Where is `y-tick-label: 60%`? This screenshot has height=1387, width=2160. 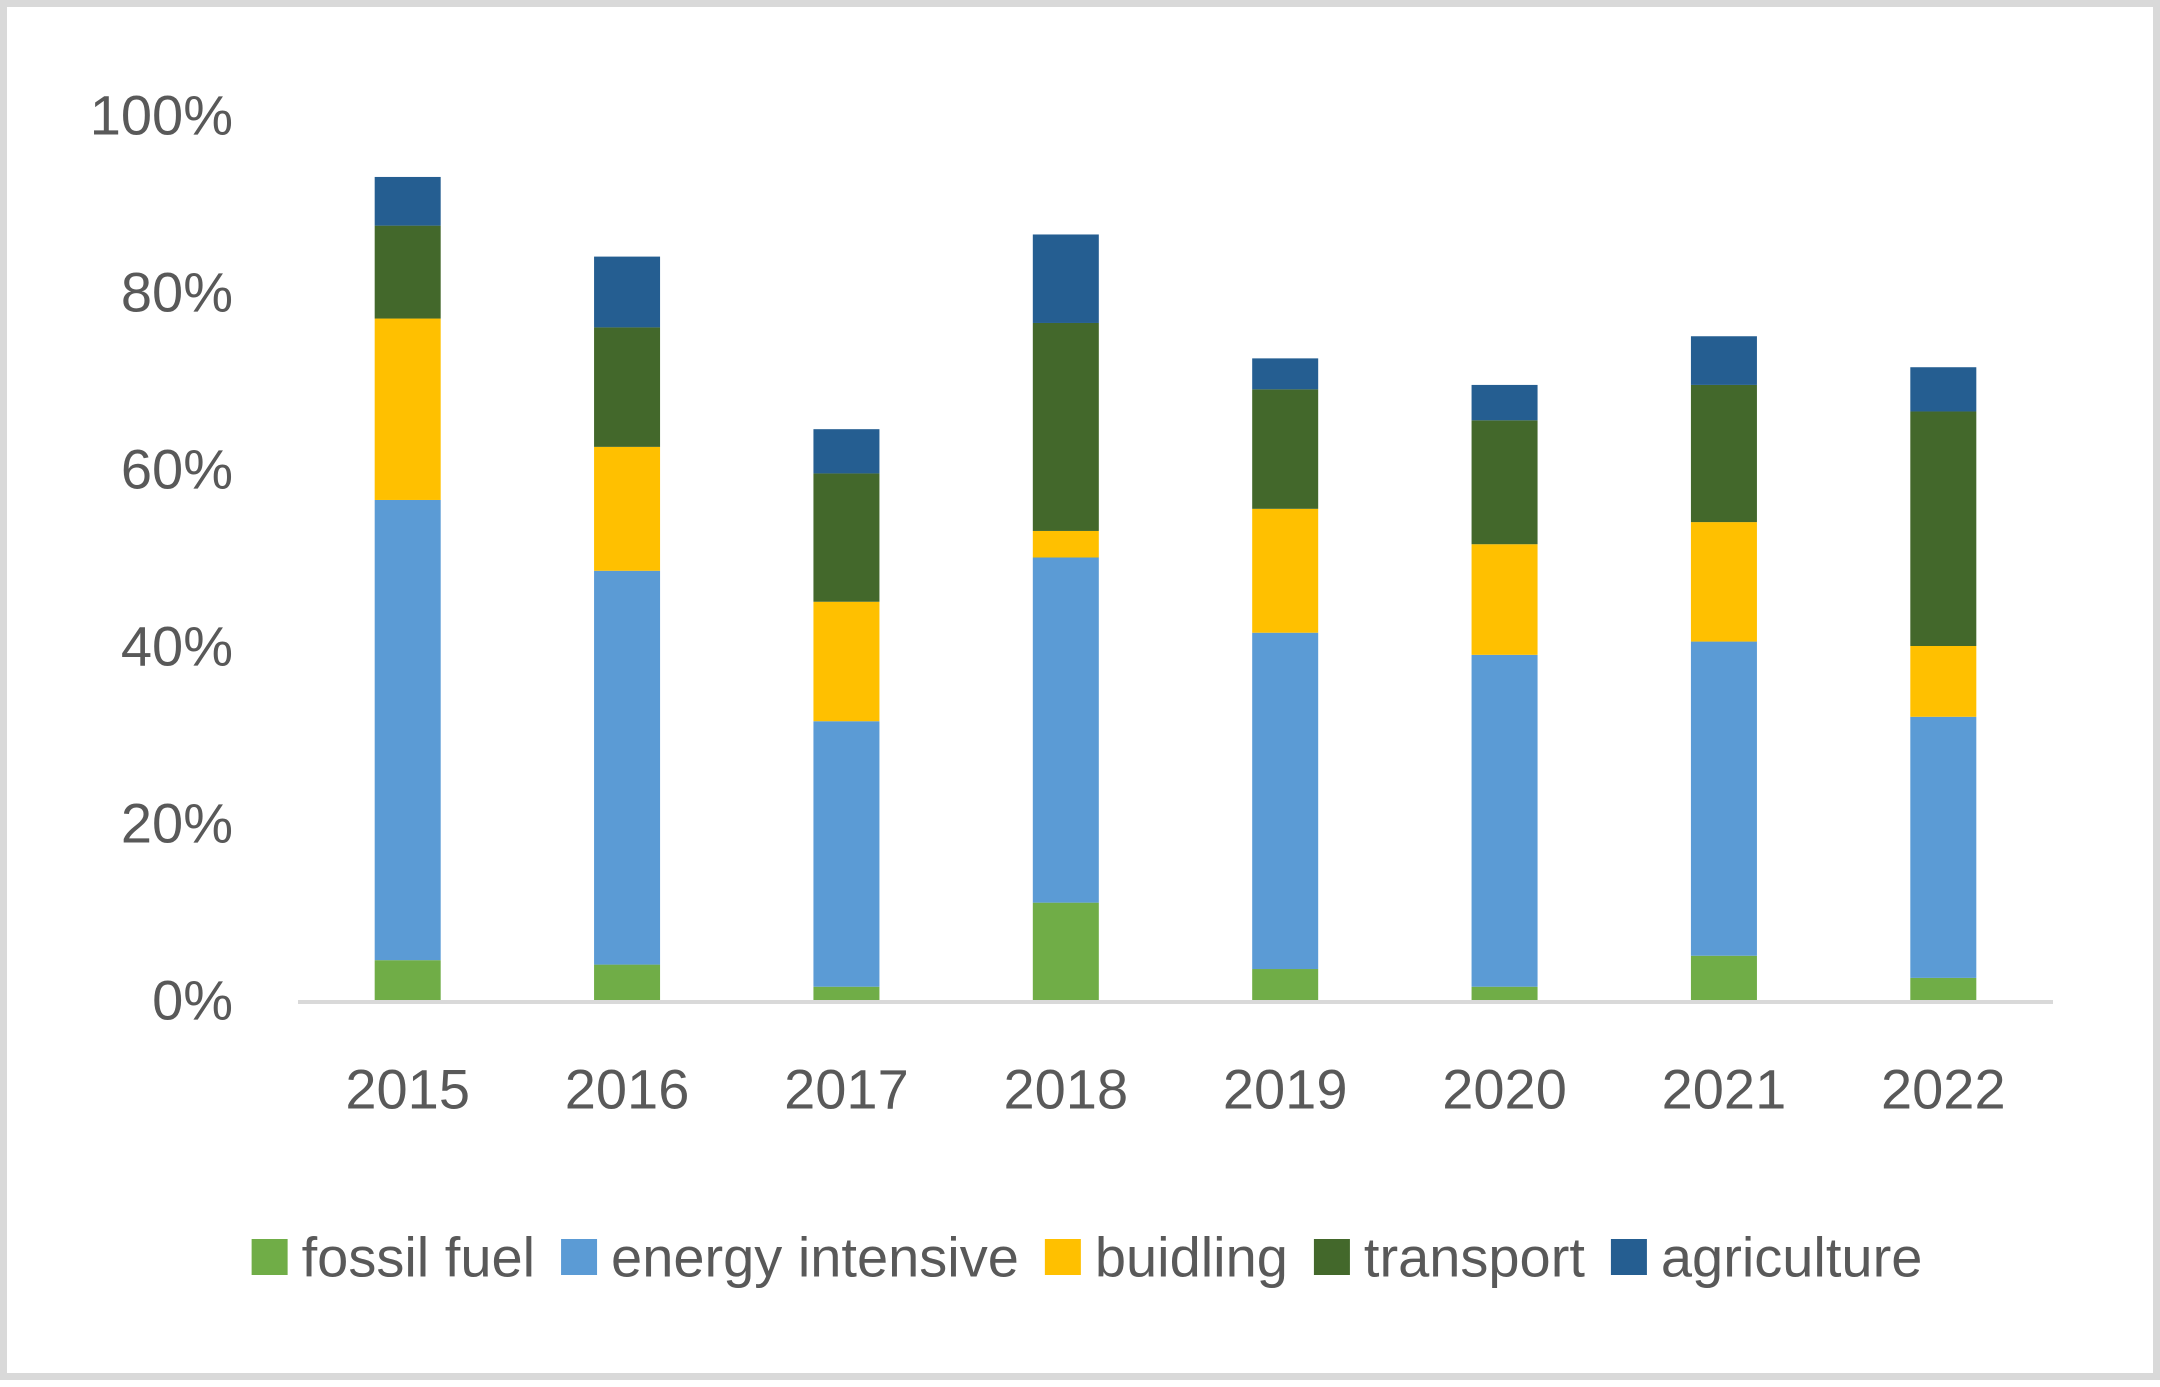
y-tick-label: 60% is located at coordinates (177, 469).